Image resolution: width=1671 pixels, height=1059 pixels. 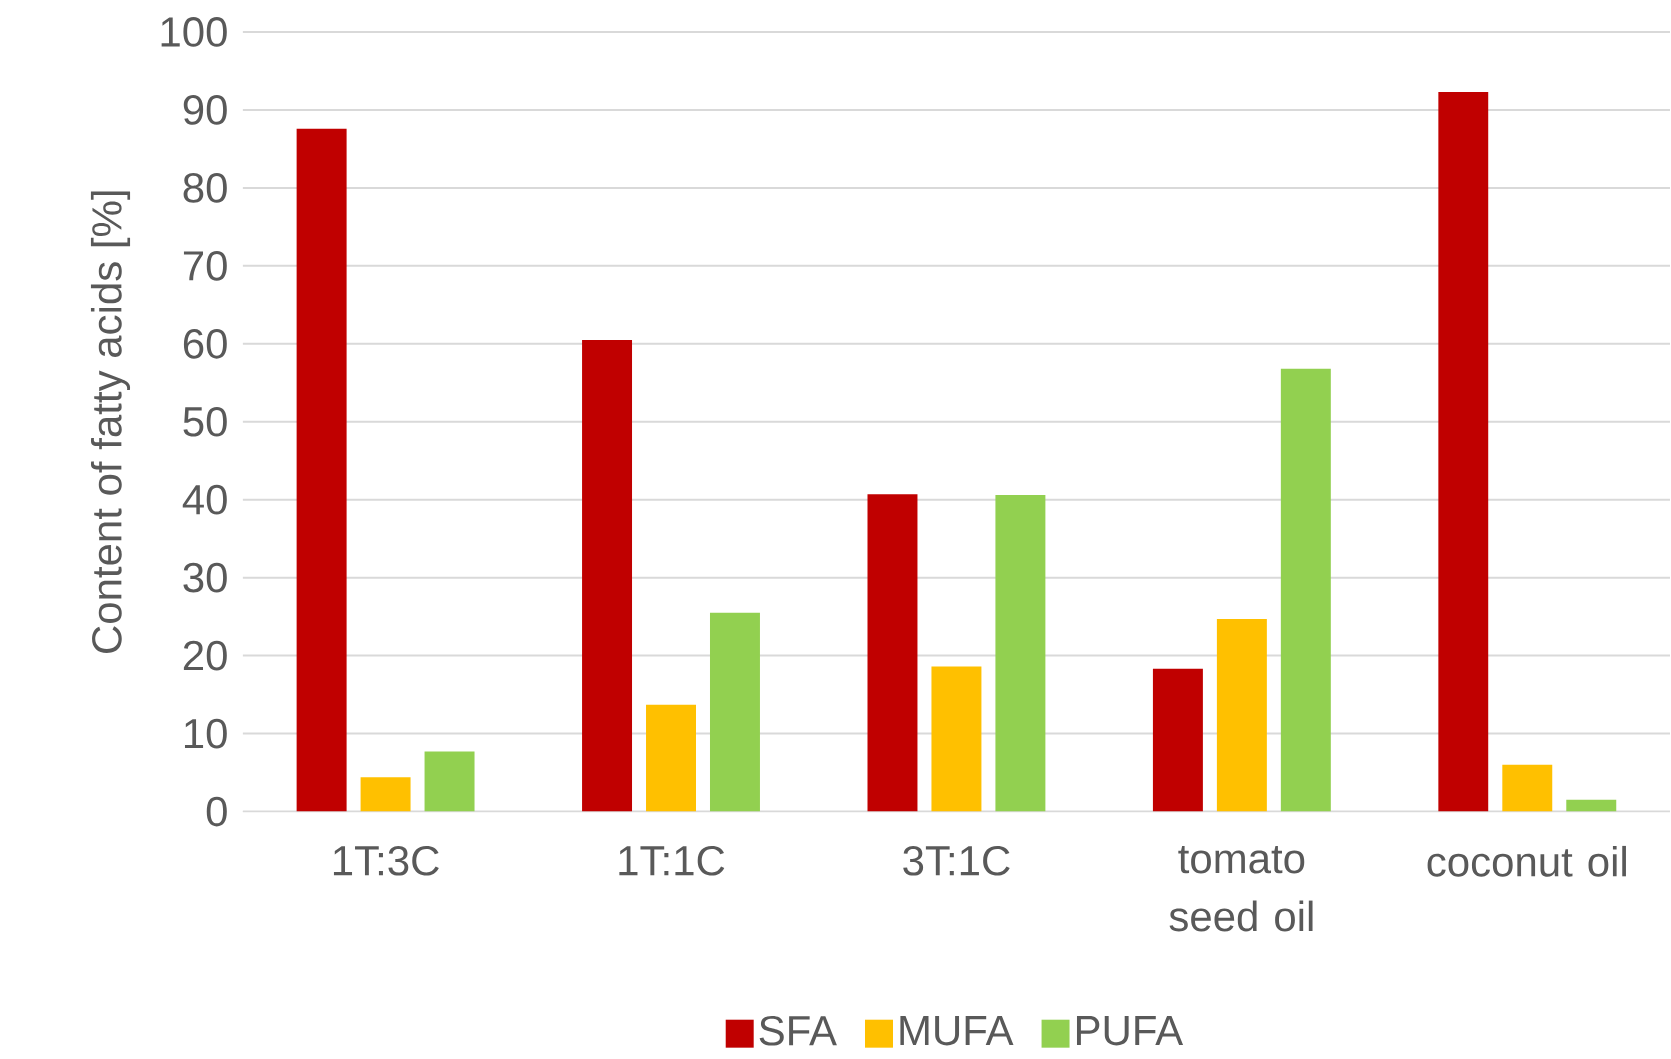 What do you see at coordinates (194, 31) in the screenshot?
I see `y-tick-label: 100` at bounding box center [194, 31].